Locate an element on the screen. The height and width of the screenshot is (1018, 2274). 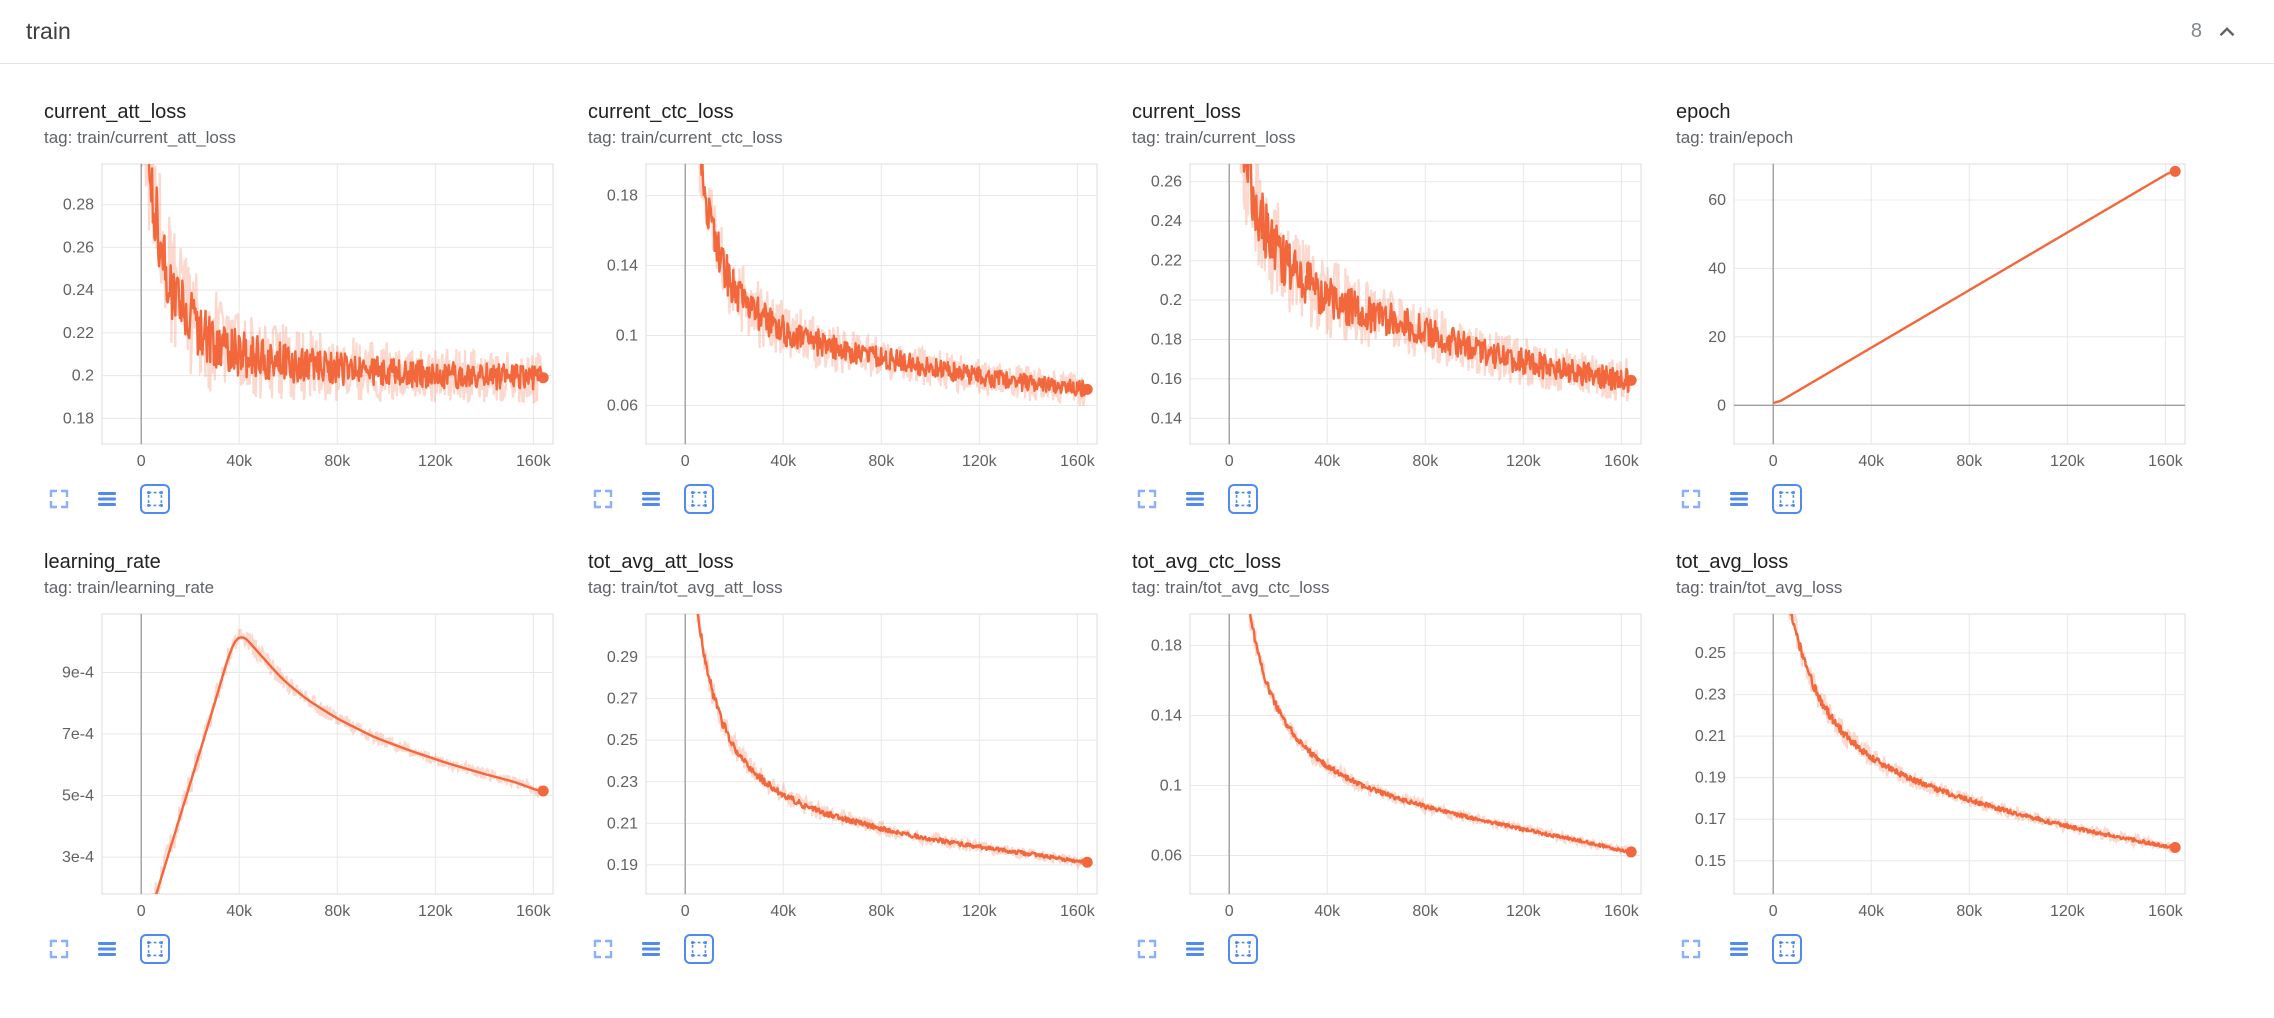
svg-text: 0.25 is located at coordinates (1710, 653).